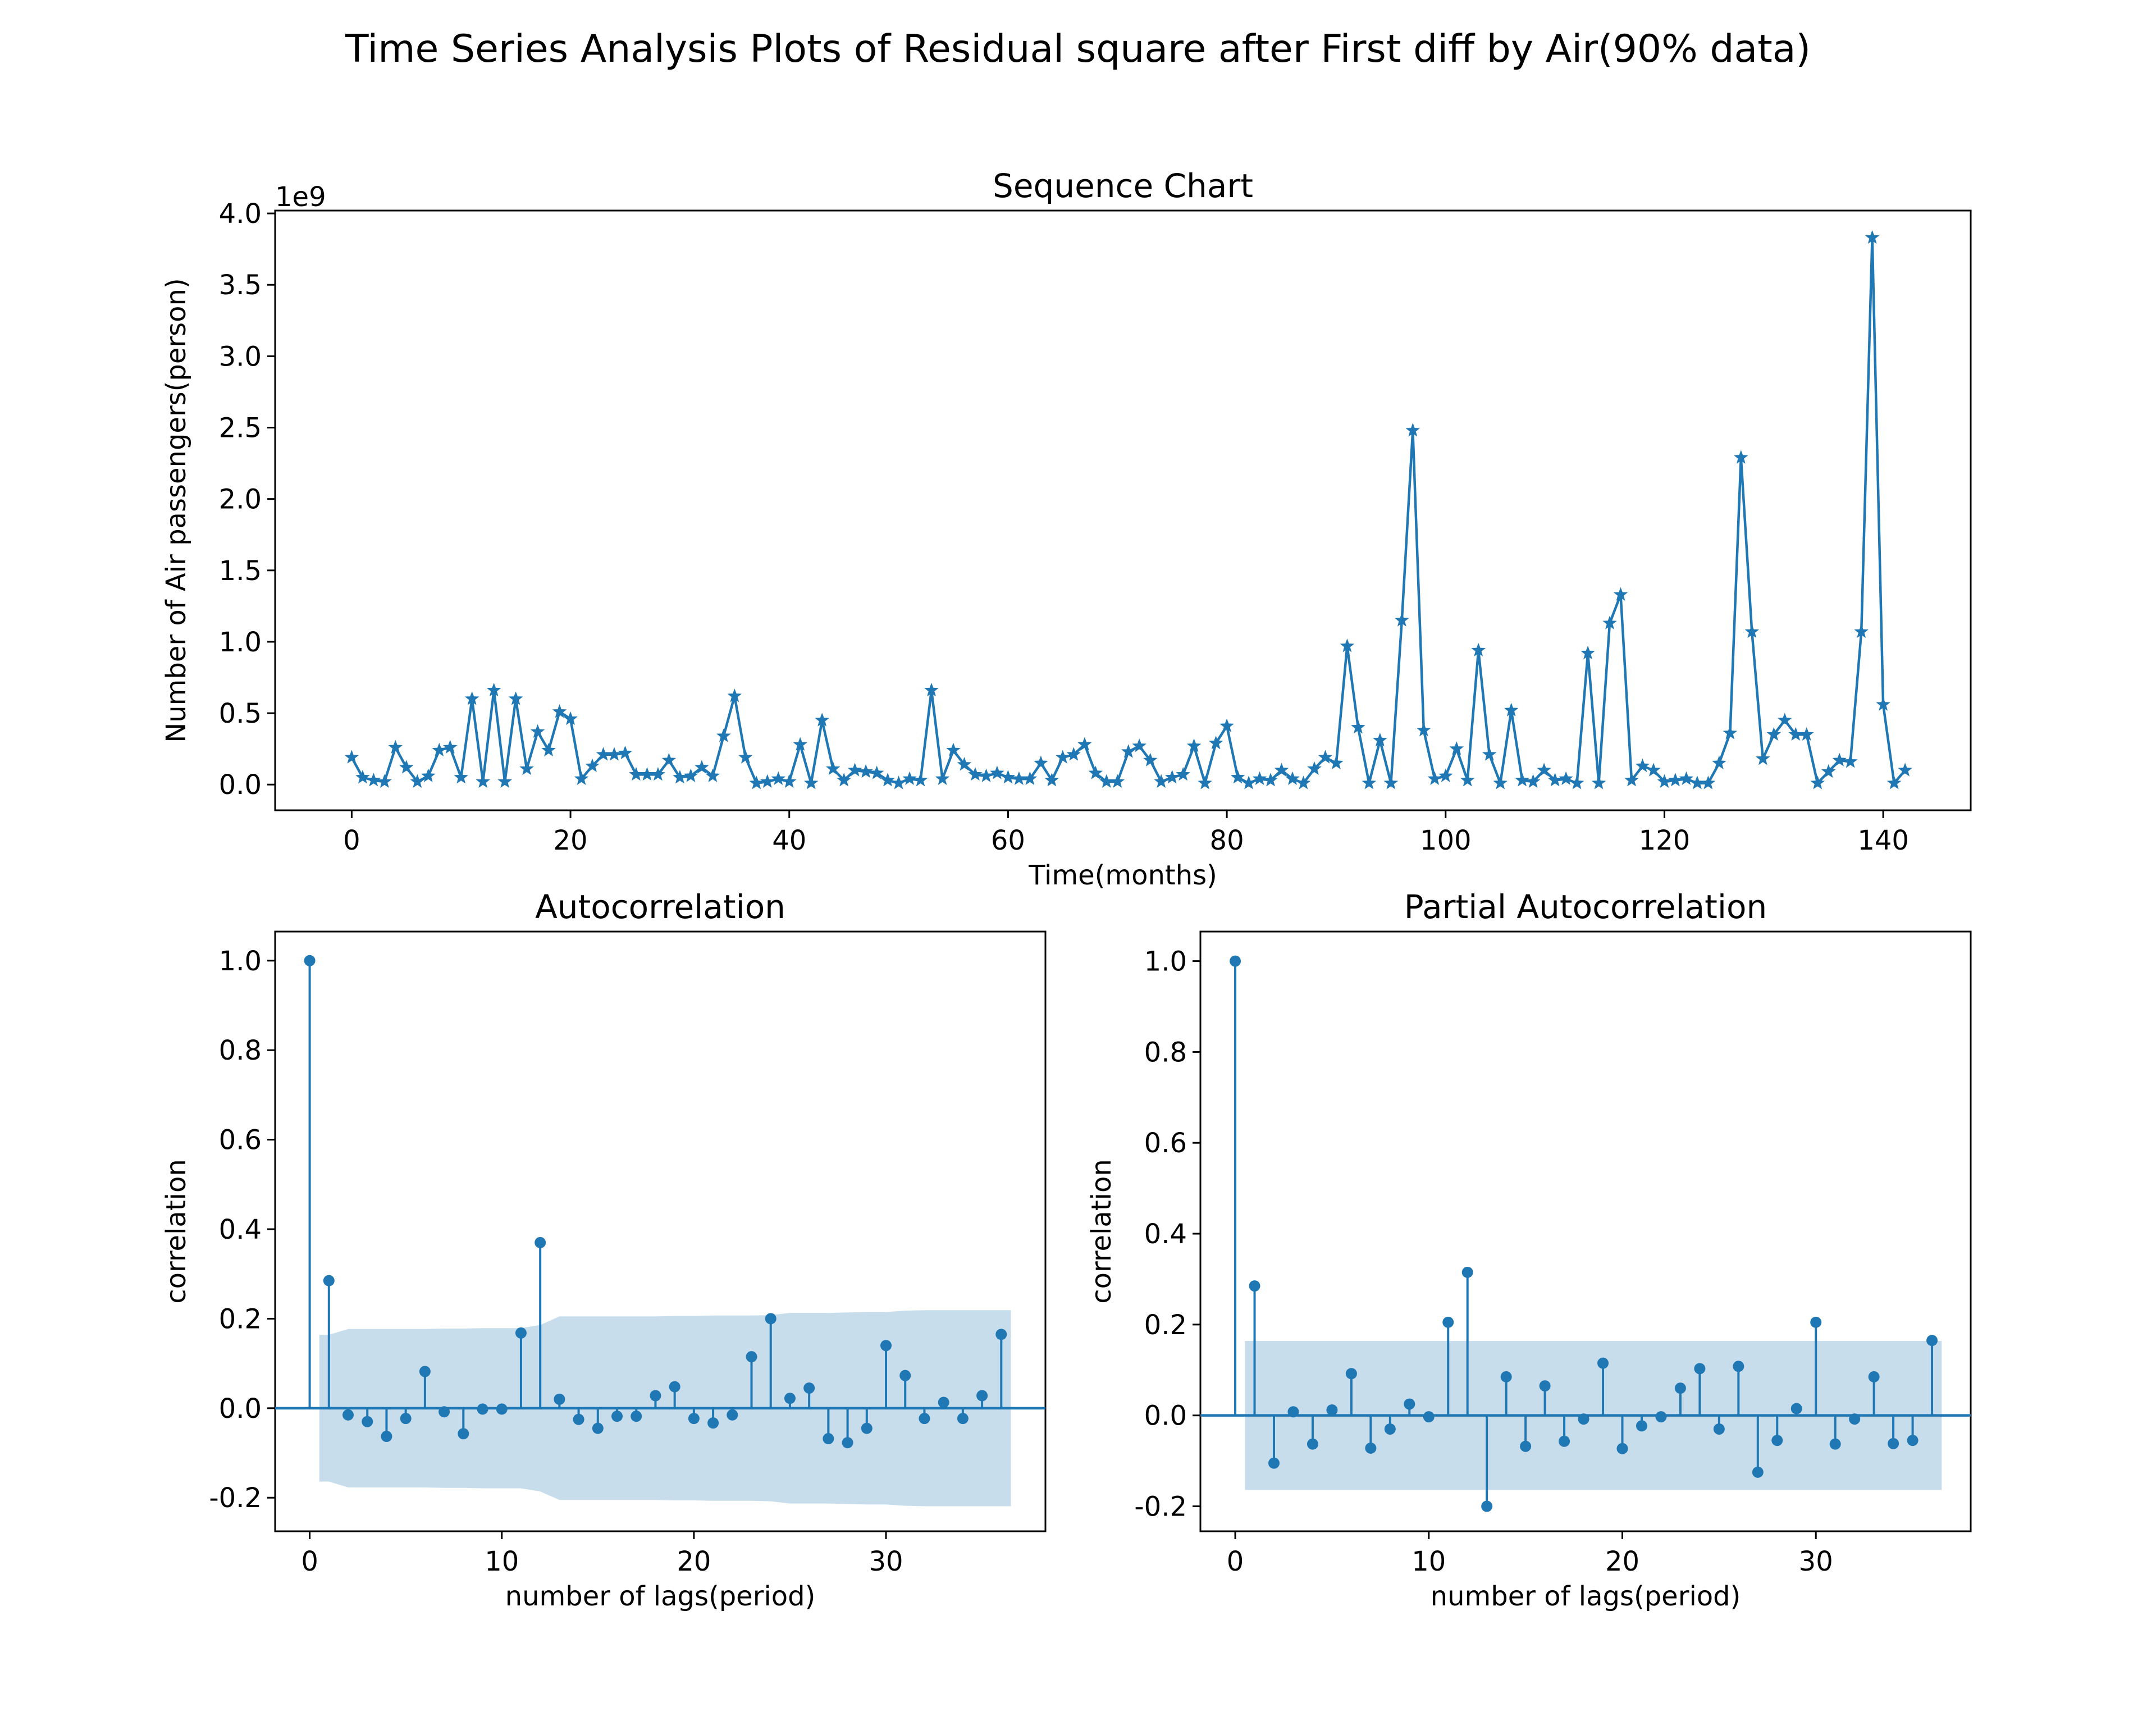  I want to click on x-axis-label: Time(months), so click(1122, 876).